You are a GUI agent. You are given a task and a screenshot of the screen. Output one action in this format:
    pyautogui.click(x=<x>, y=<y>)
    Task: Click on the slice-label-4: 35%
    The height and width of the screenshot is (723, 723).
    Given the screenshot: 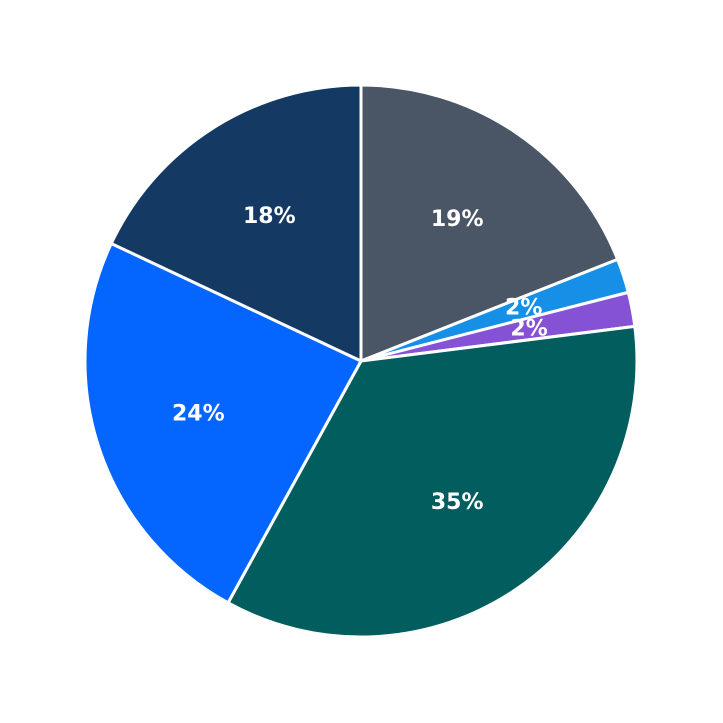 What is the action you would take?
    pyautogui.click(x=457, y=502)
    